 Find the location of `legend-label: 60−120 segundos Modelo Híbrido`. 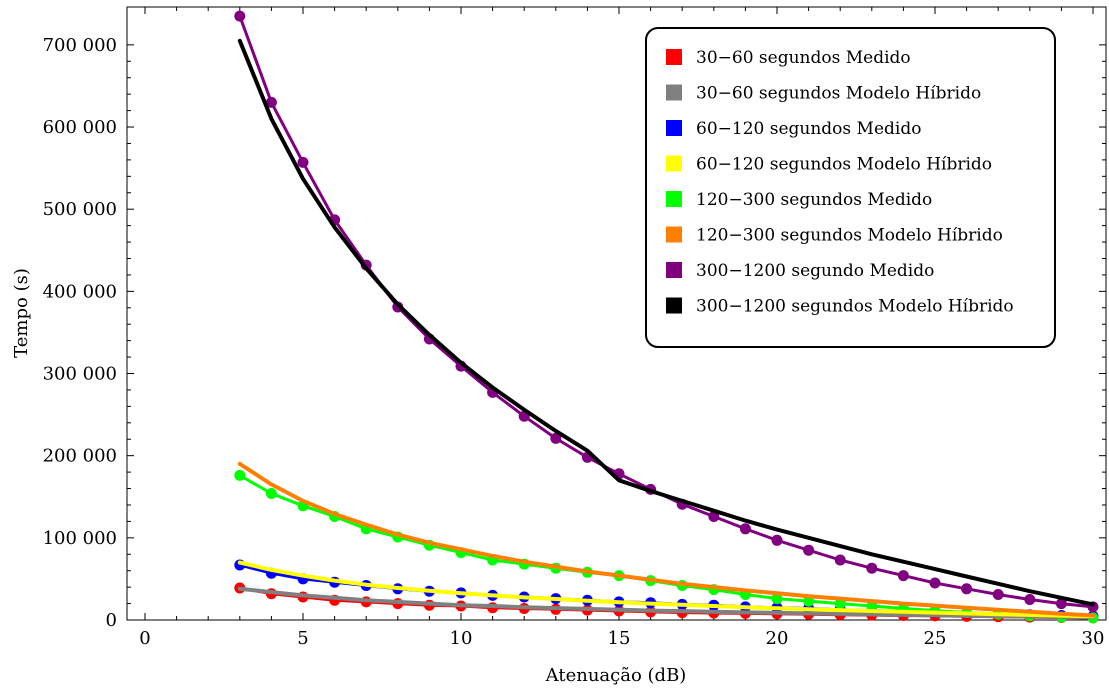

legend-label: 60−120 segundos Modelo Híbrido is located at coordinates (844, 165).